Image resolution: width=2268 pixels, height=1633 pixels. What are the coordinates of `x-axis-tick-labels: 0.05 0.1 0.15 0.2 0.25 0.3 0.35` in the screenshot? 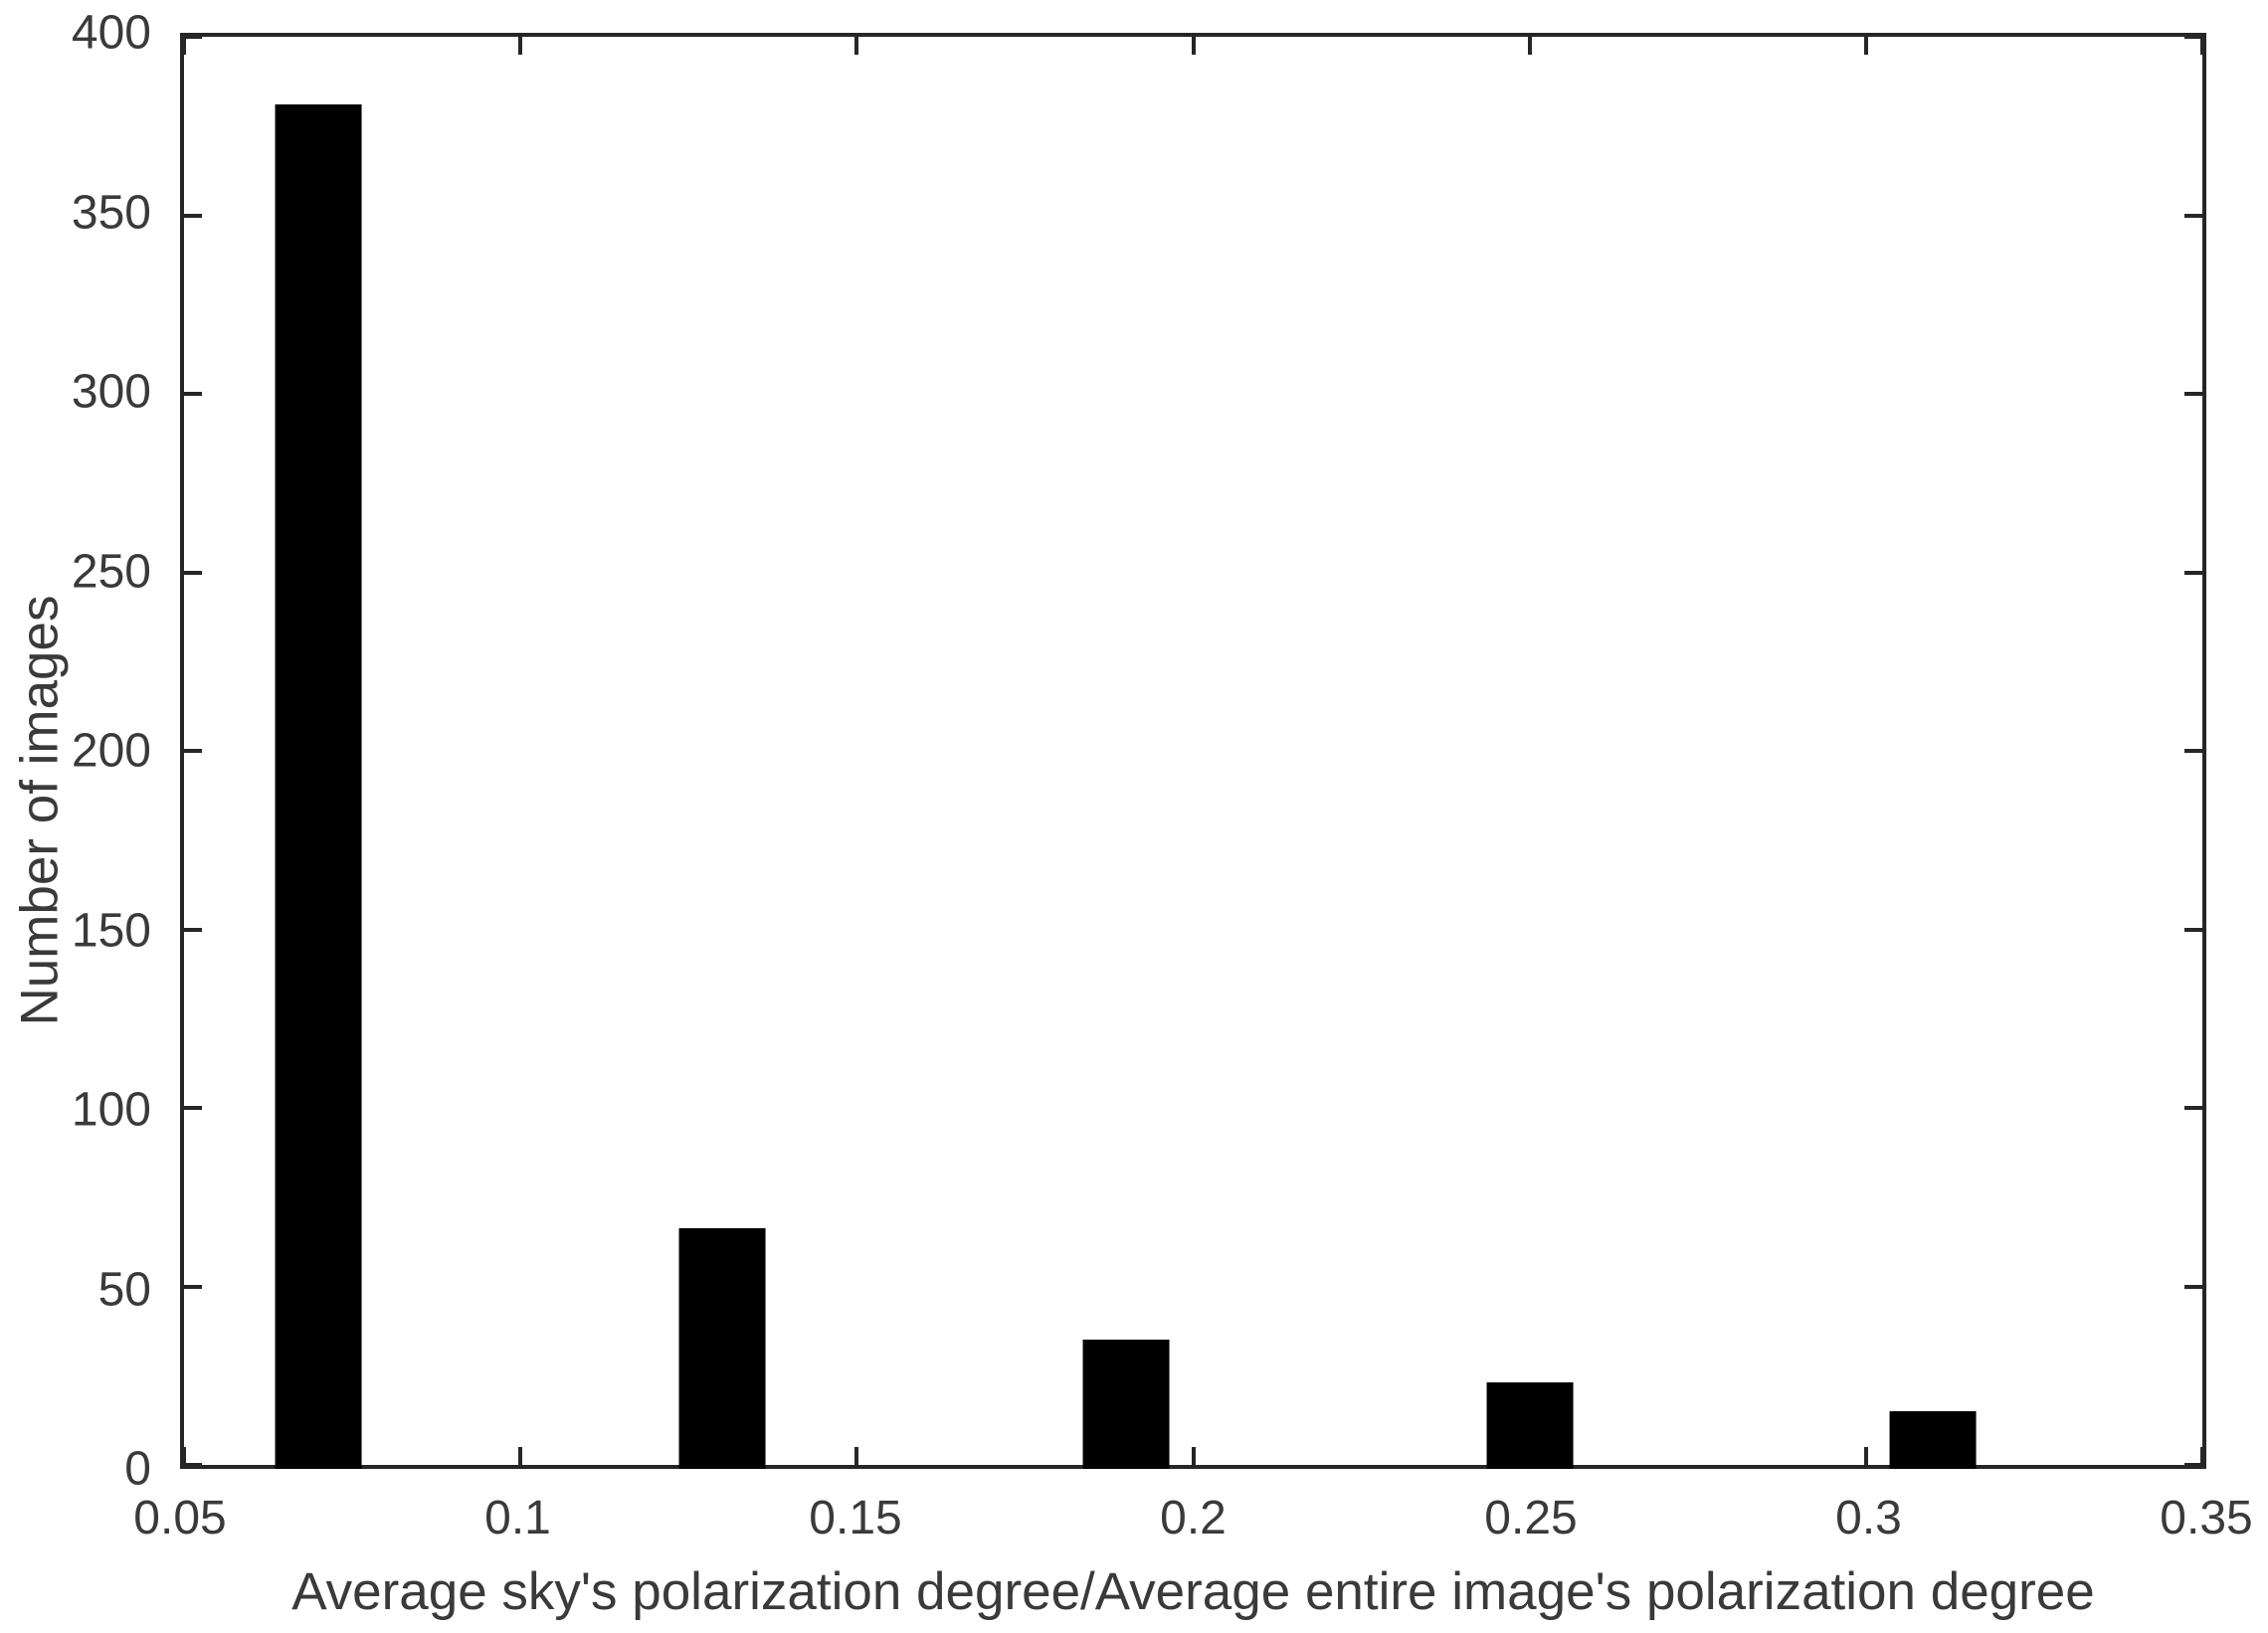 It's located at (1192, 1520).